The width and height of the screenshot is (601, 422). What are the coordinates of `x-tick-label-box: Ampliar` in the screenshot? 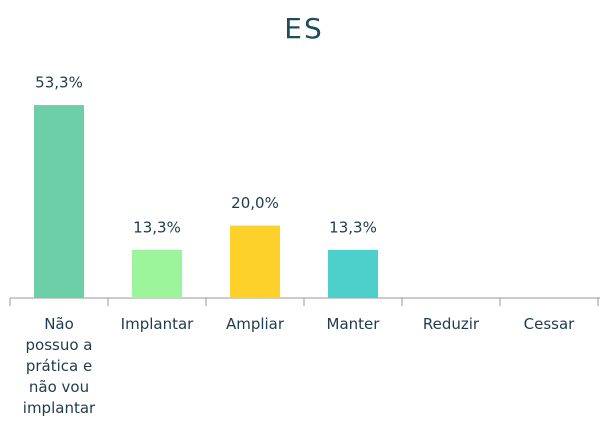 It's located at (255, 324).